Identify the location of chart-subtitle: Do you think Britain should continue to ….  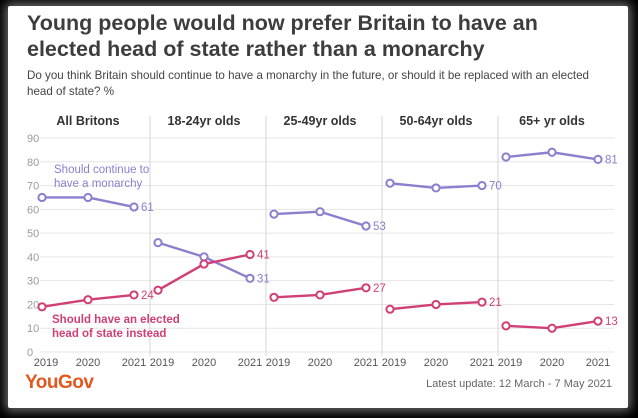
(308, 83).